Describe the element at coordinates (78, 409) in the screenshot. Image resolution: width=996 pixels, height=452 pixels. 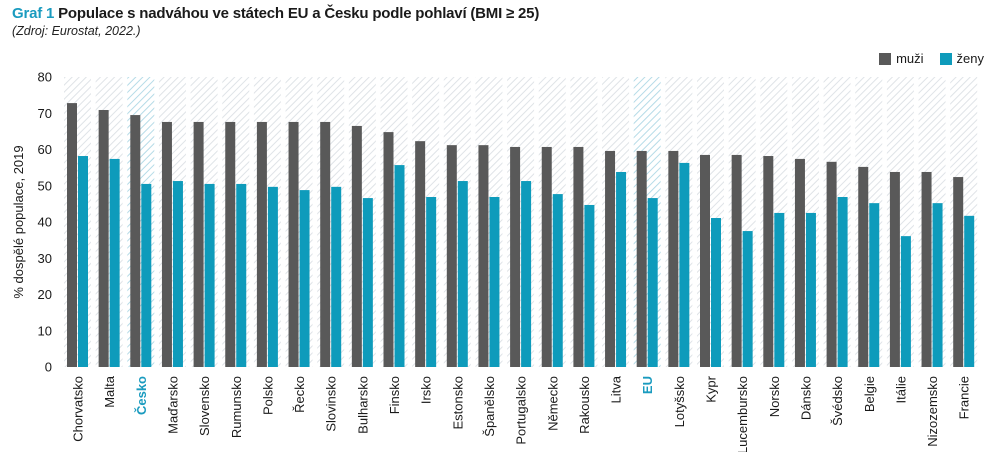
I see `x-tick-label: Chorvatsko` at that location.